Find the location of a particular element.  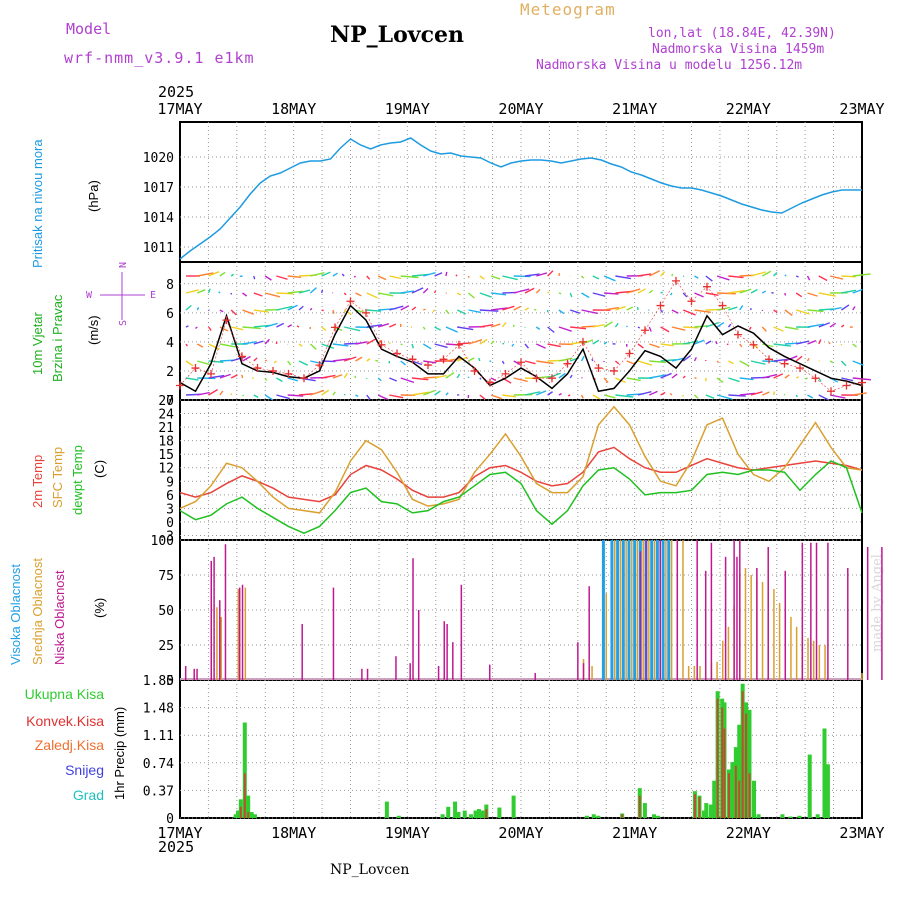

precip-axis-label: 1hr Precip (mm) is located at coordinates (119, 753).